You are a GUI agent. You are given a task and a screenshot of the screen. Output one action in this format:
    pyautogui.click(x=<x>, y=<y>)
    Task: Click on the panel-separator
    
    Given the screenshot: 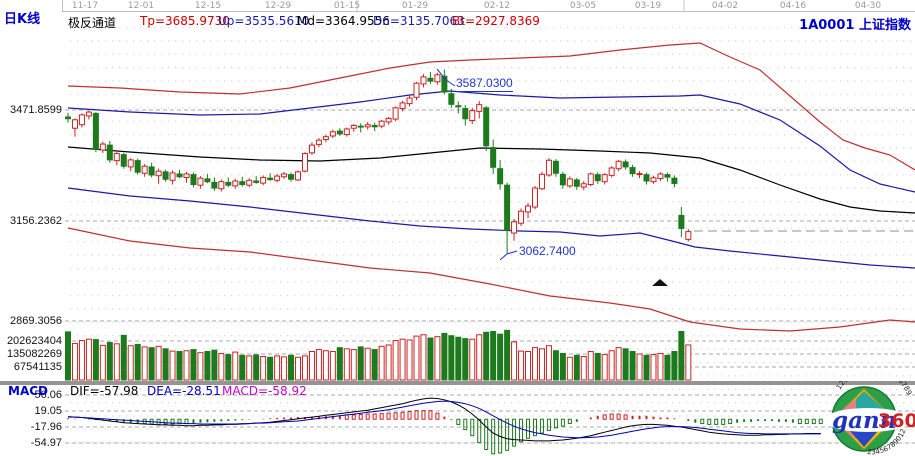 What is the action you would take?
    pyautogui.click(x=457, y=383)
    